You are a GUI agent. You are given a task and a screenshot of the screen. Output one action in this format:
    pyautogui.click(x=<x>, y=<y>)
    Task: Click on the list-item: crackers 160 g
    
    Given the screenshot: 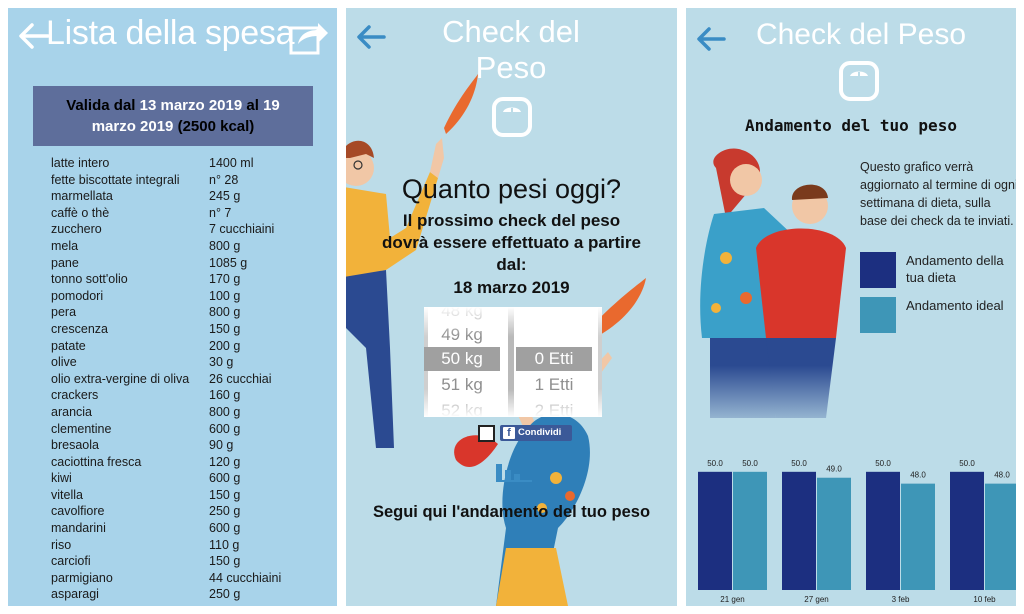 What is the action you would take?
    pyautogui.click(x=191, y=395)
    